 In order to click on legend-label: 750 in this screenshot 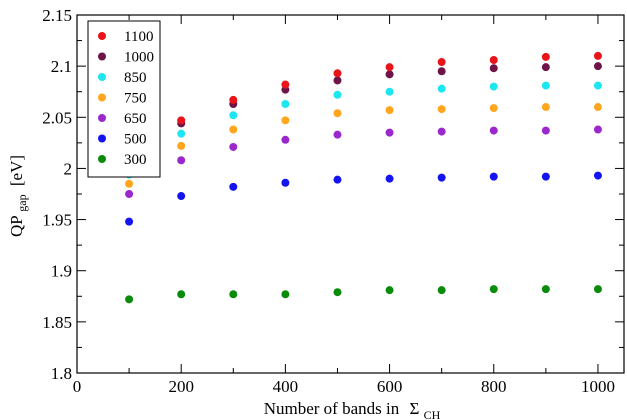, I will do `click(135, 99)`.